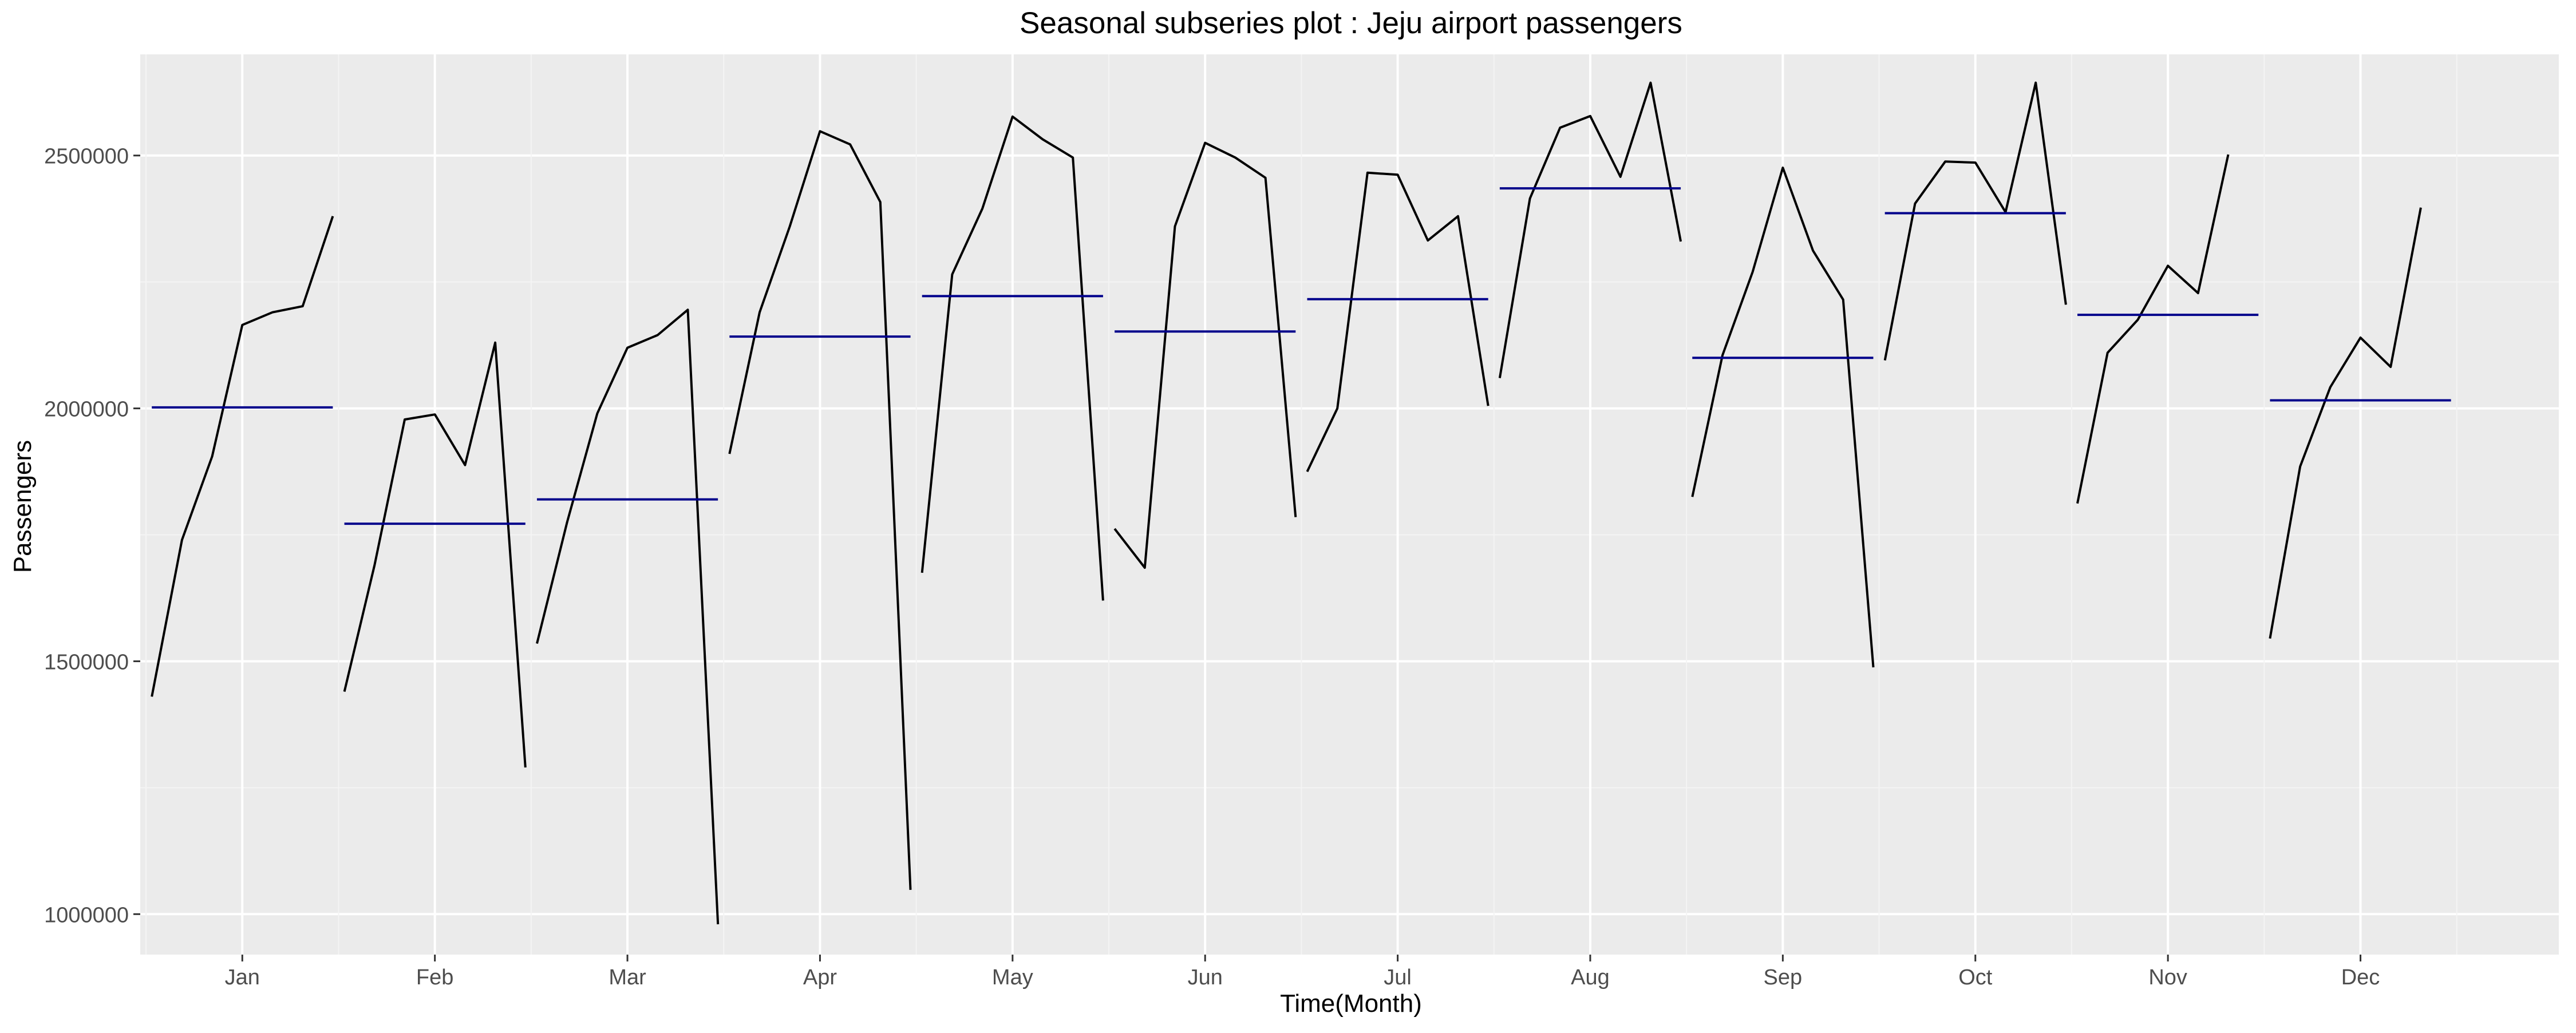 Image resolution: width=2576 pixels, height=1033 pixels. I want to click on x-tick-label: Oct, so click(1975, 977).